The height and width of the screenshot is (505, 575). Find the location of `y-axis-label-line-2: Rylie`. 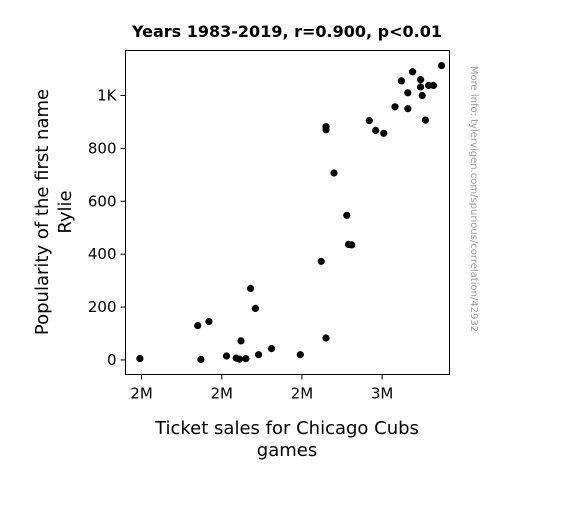

y-axis-label-line-2: Rylie is located at coordinates (65, 211).